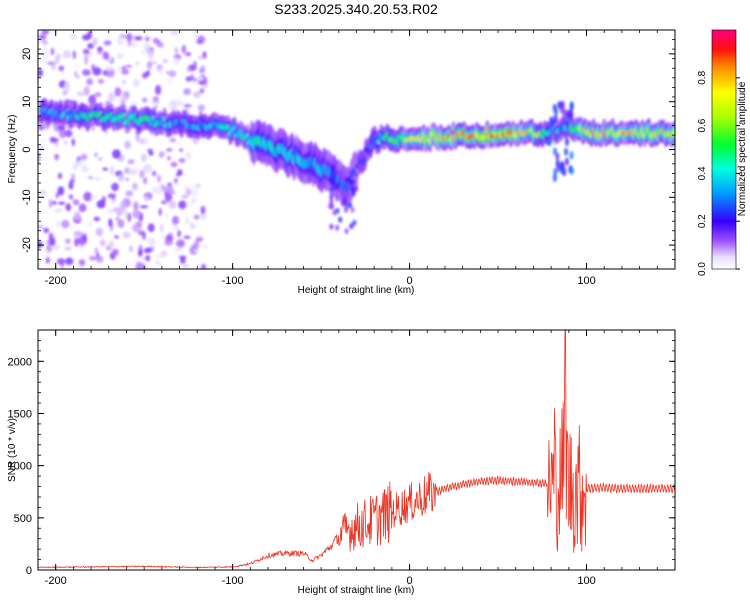 This screenshot has height=600, width=750. I want to click on colorbar-tick-label: 0.2, so click(702, 221).